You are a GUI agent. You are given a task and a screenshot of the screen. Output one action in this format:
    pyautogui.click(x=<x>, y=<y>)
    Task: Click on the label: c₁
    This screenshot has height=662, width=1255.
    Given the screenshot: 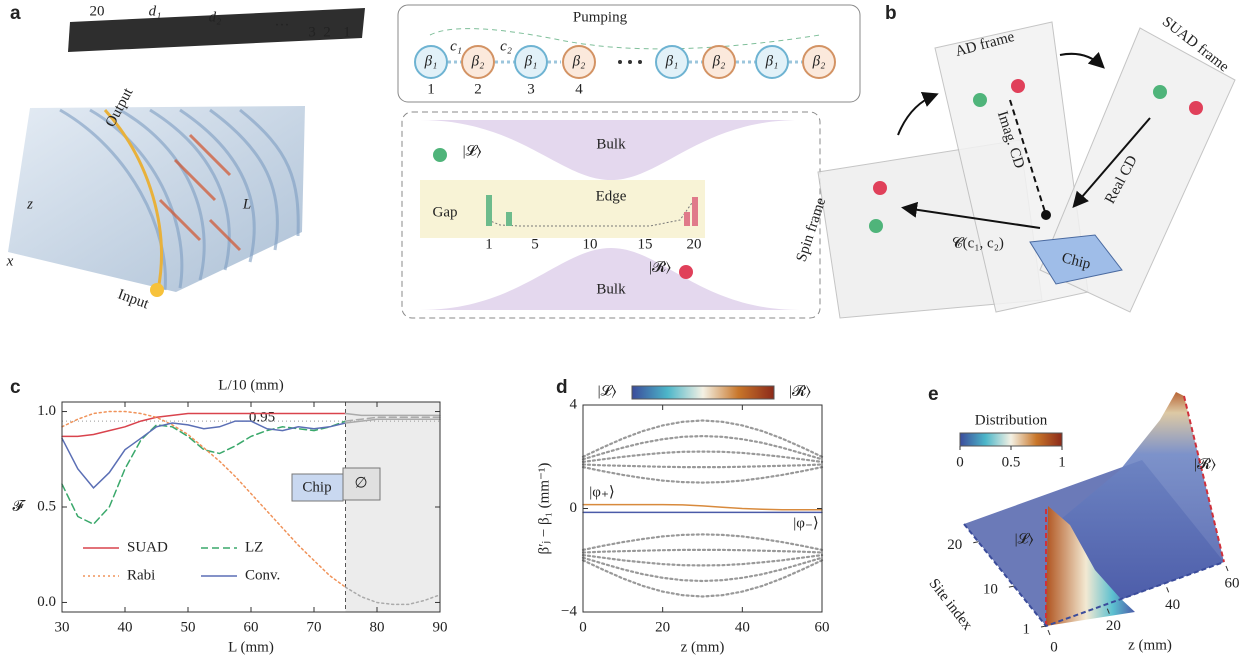 What is the action you would take?
    pyautogui.click(x=456, y=46)
    